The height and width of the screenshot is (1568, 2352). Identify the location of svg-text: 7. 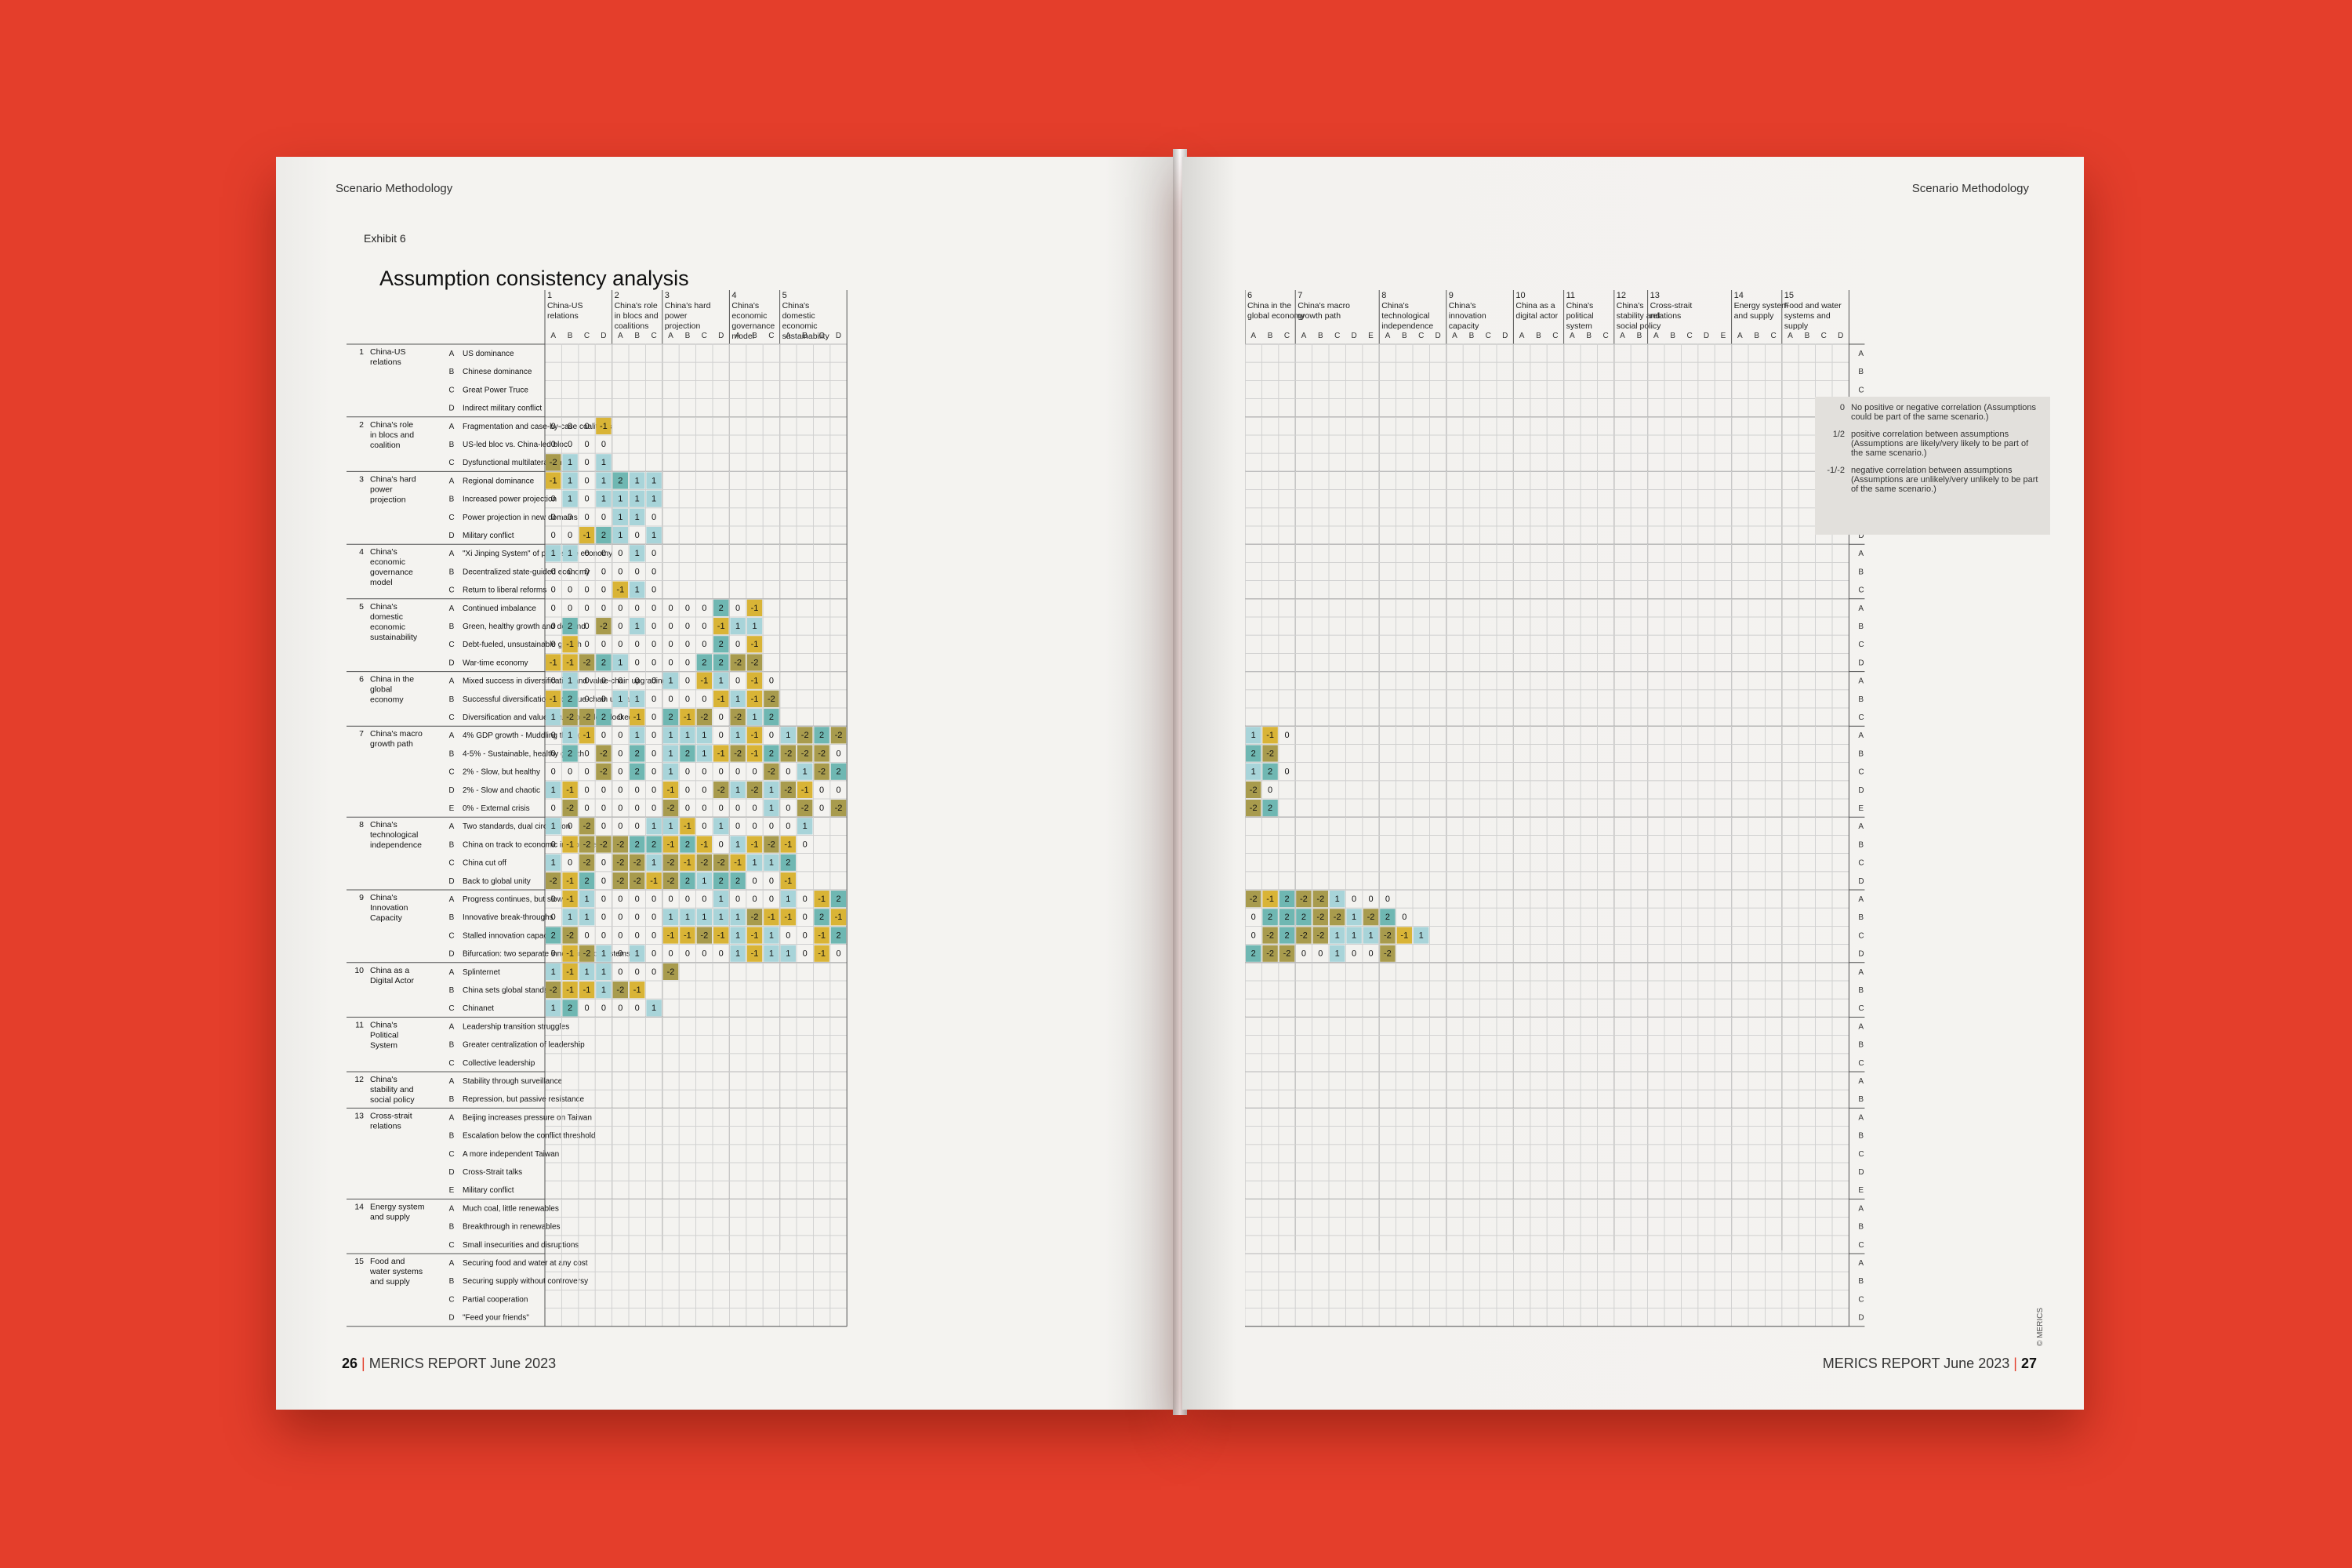
(1300, 295).